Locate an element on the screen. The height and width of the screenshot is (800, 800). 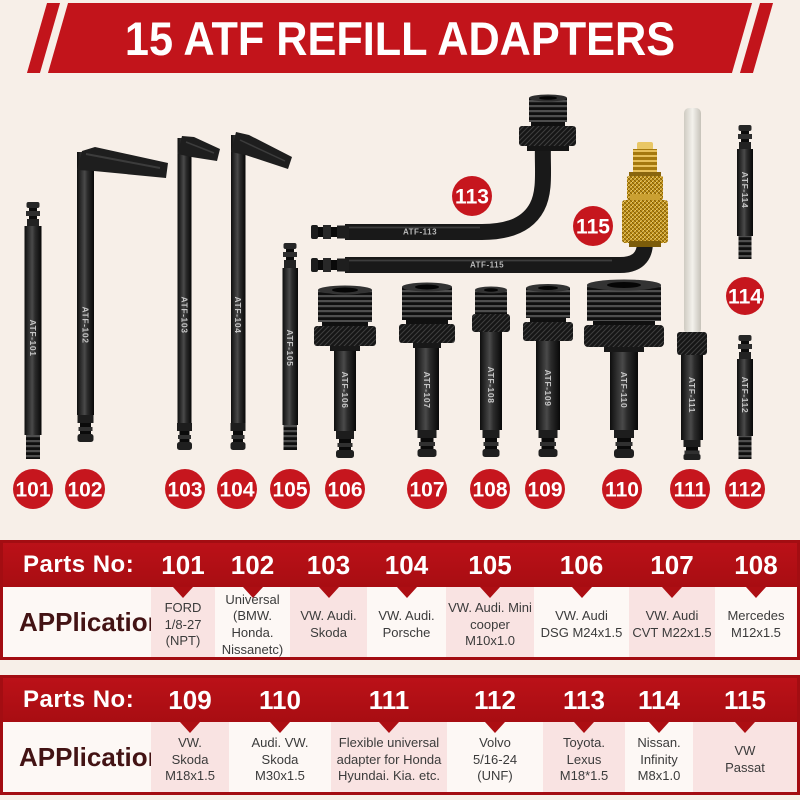
part-number: 105 is located at coordinates (490, 564).